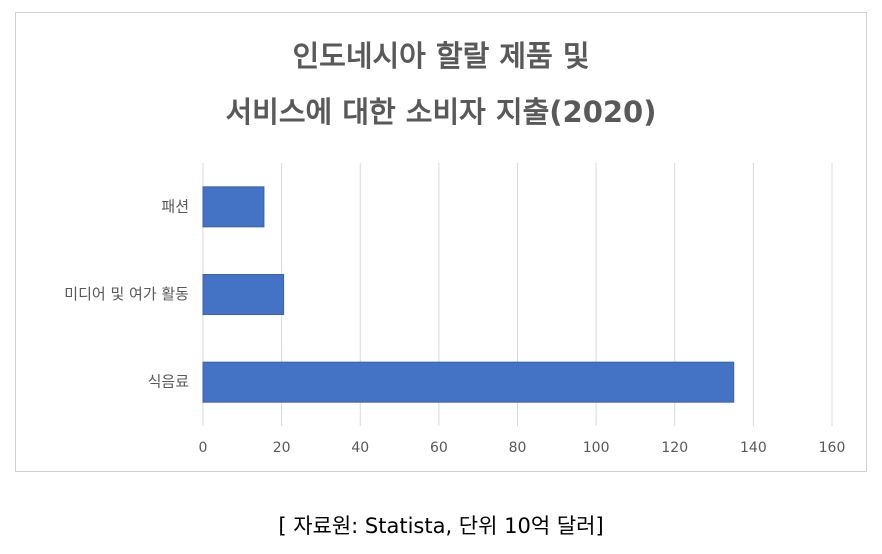  Describe the element at coordinates (518, 448) in the screenshot. I see `x-tick-label: 80` at that location.